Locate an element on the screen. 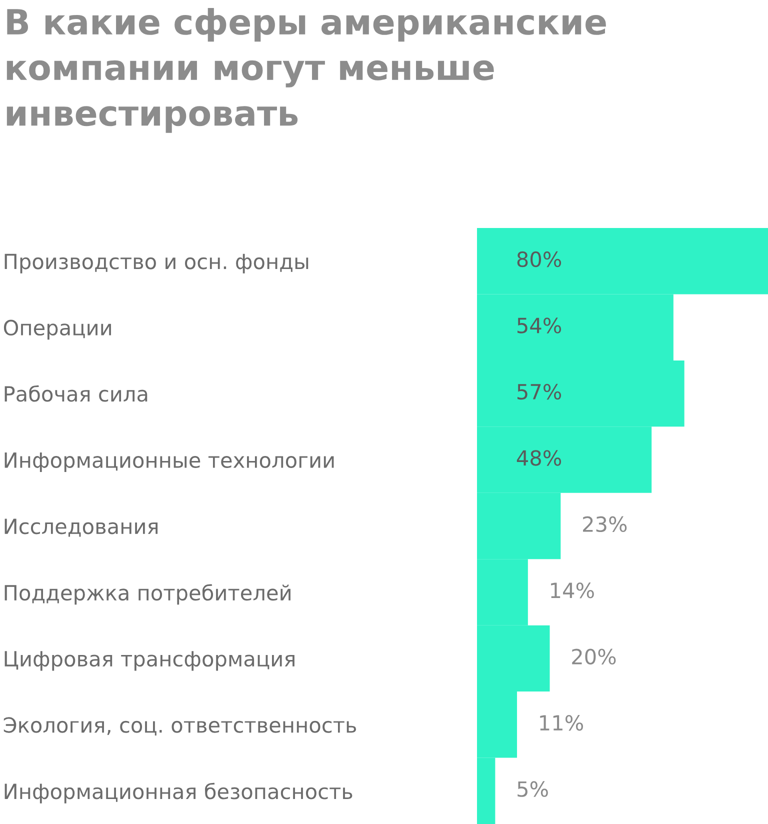 Image resolution: width=768 pixels, height=824 pixels. data-label: 54% is located at coordinates (539, 326).